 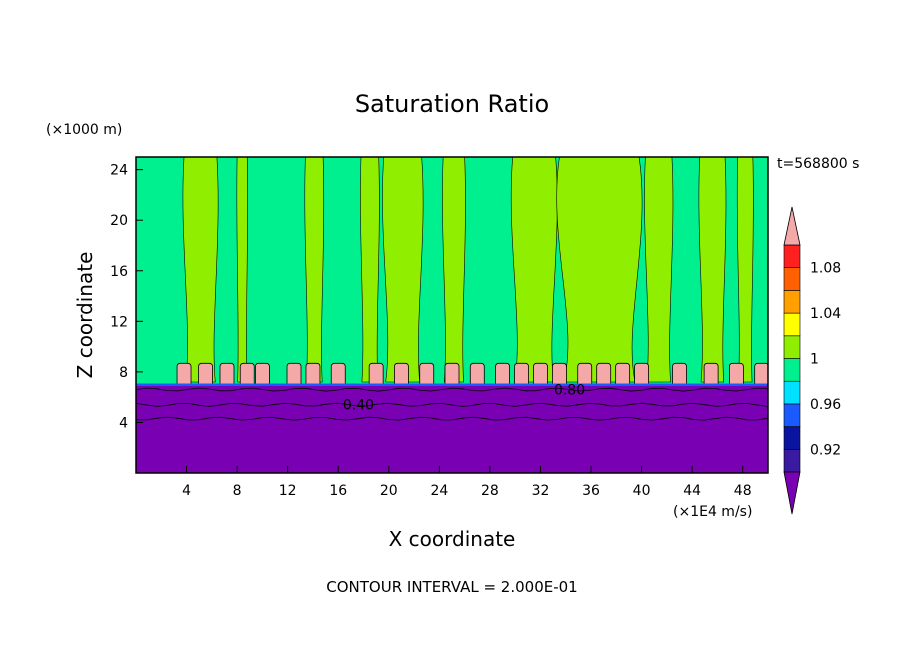 I want to click on colorbar-label: 0.96, so click(x=825, y=405).